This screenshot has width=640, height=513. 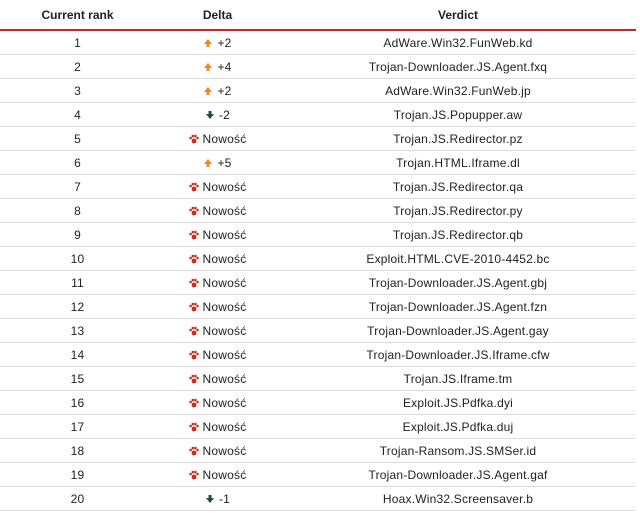 I want to click on table-cell: Trojan-Downloader.JS.Agent.gaf, so click(x=458, y=474).